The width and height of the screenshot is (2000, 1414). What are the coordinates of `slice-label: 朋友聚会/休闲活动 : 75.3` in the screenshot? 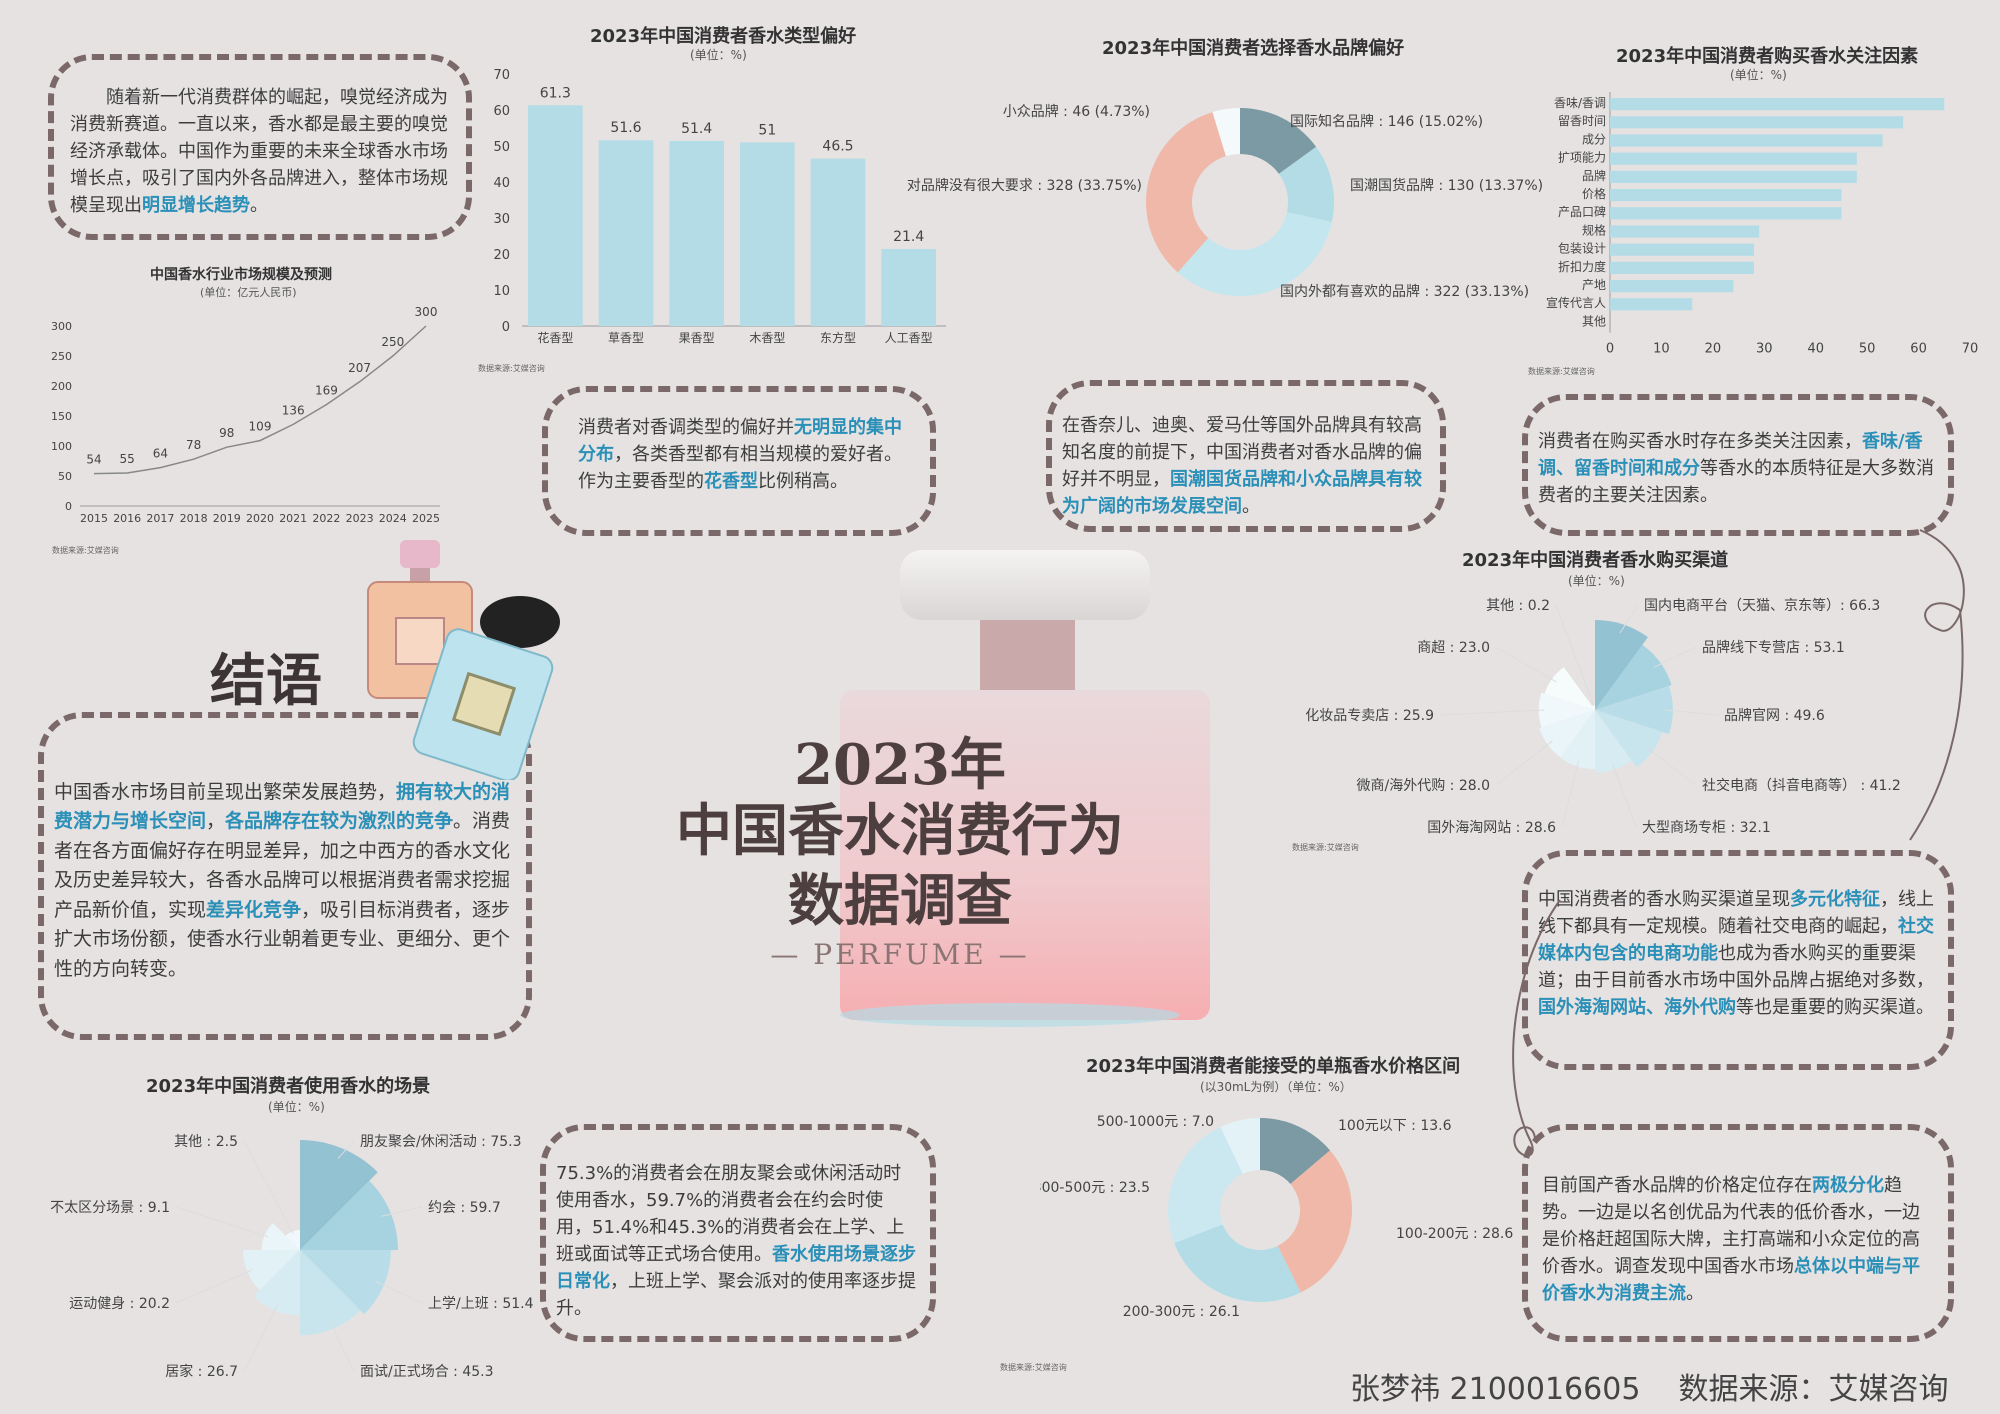 It's located at (441, 1142).